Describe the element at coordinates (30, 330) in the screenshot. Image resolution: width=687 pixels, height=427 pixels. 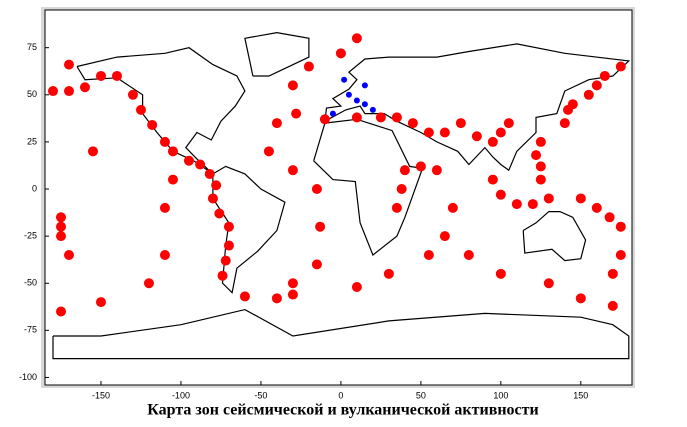
I see `y-tick-label: -75` at that location.